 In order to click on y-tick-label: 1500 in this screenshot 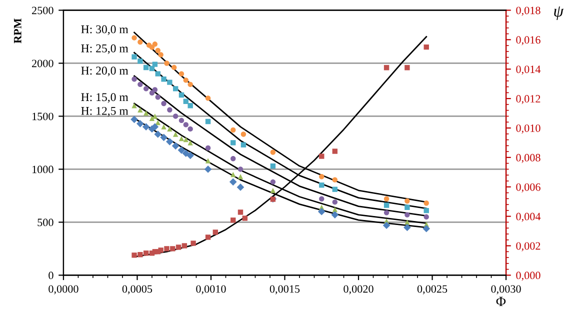, I will do `click(43, 116)`.